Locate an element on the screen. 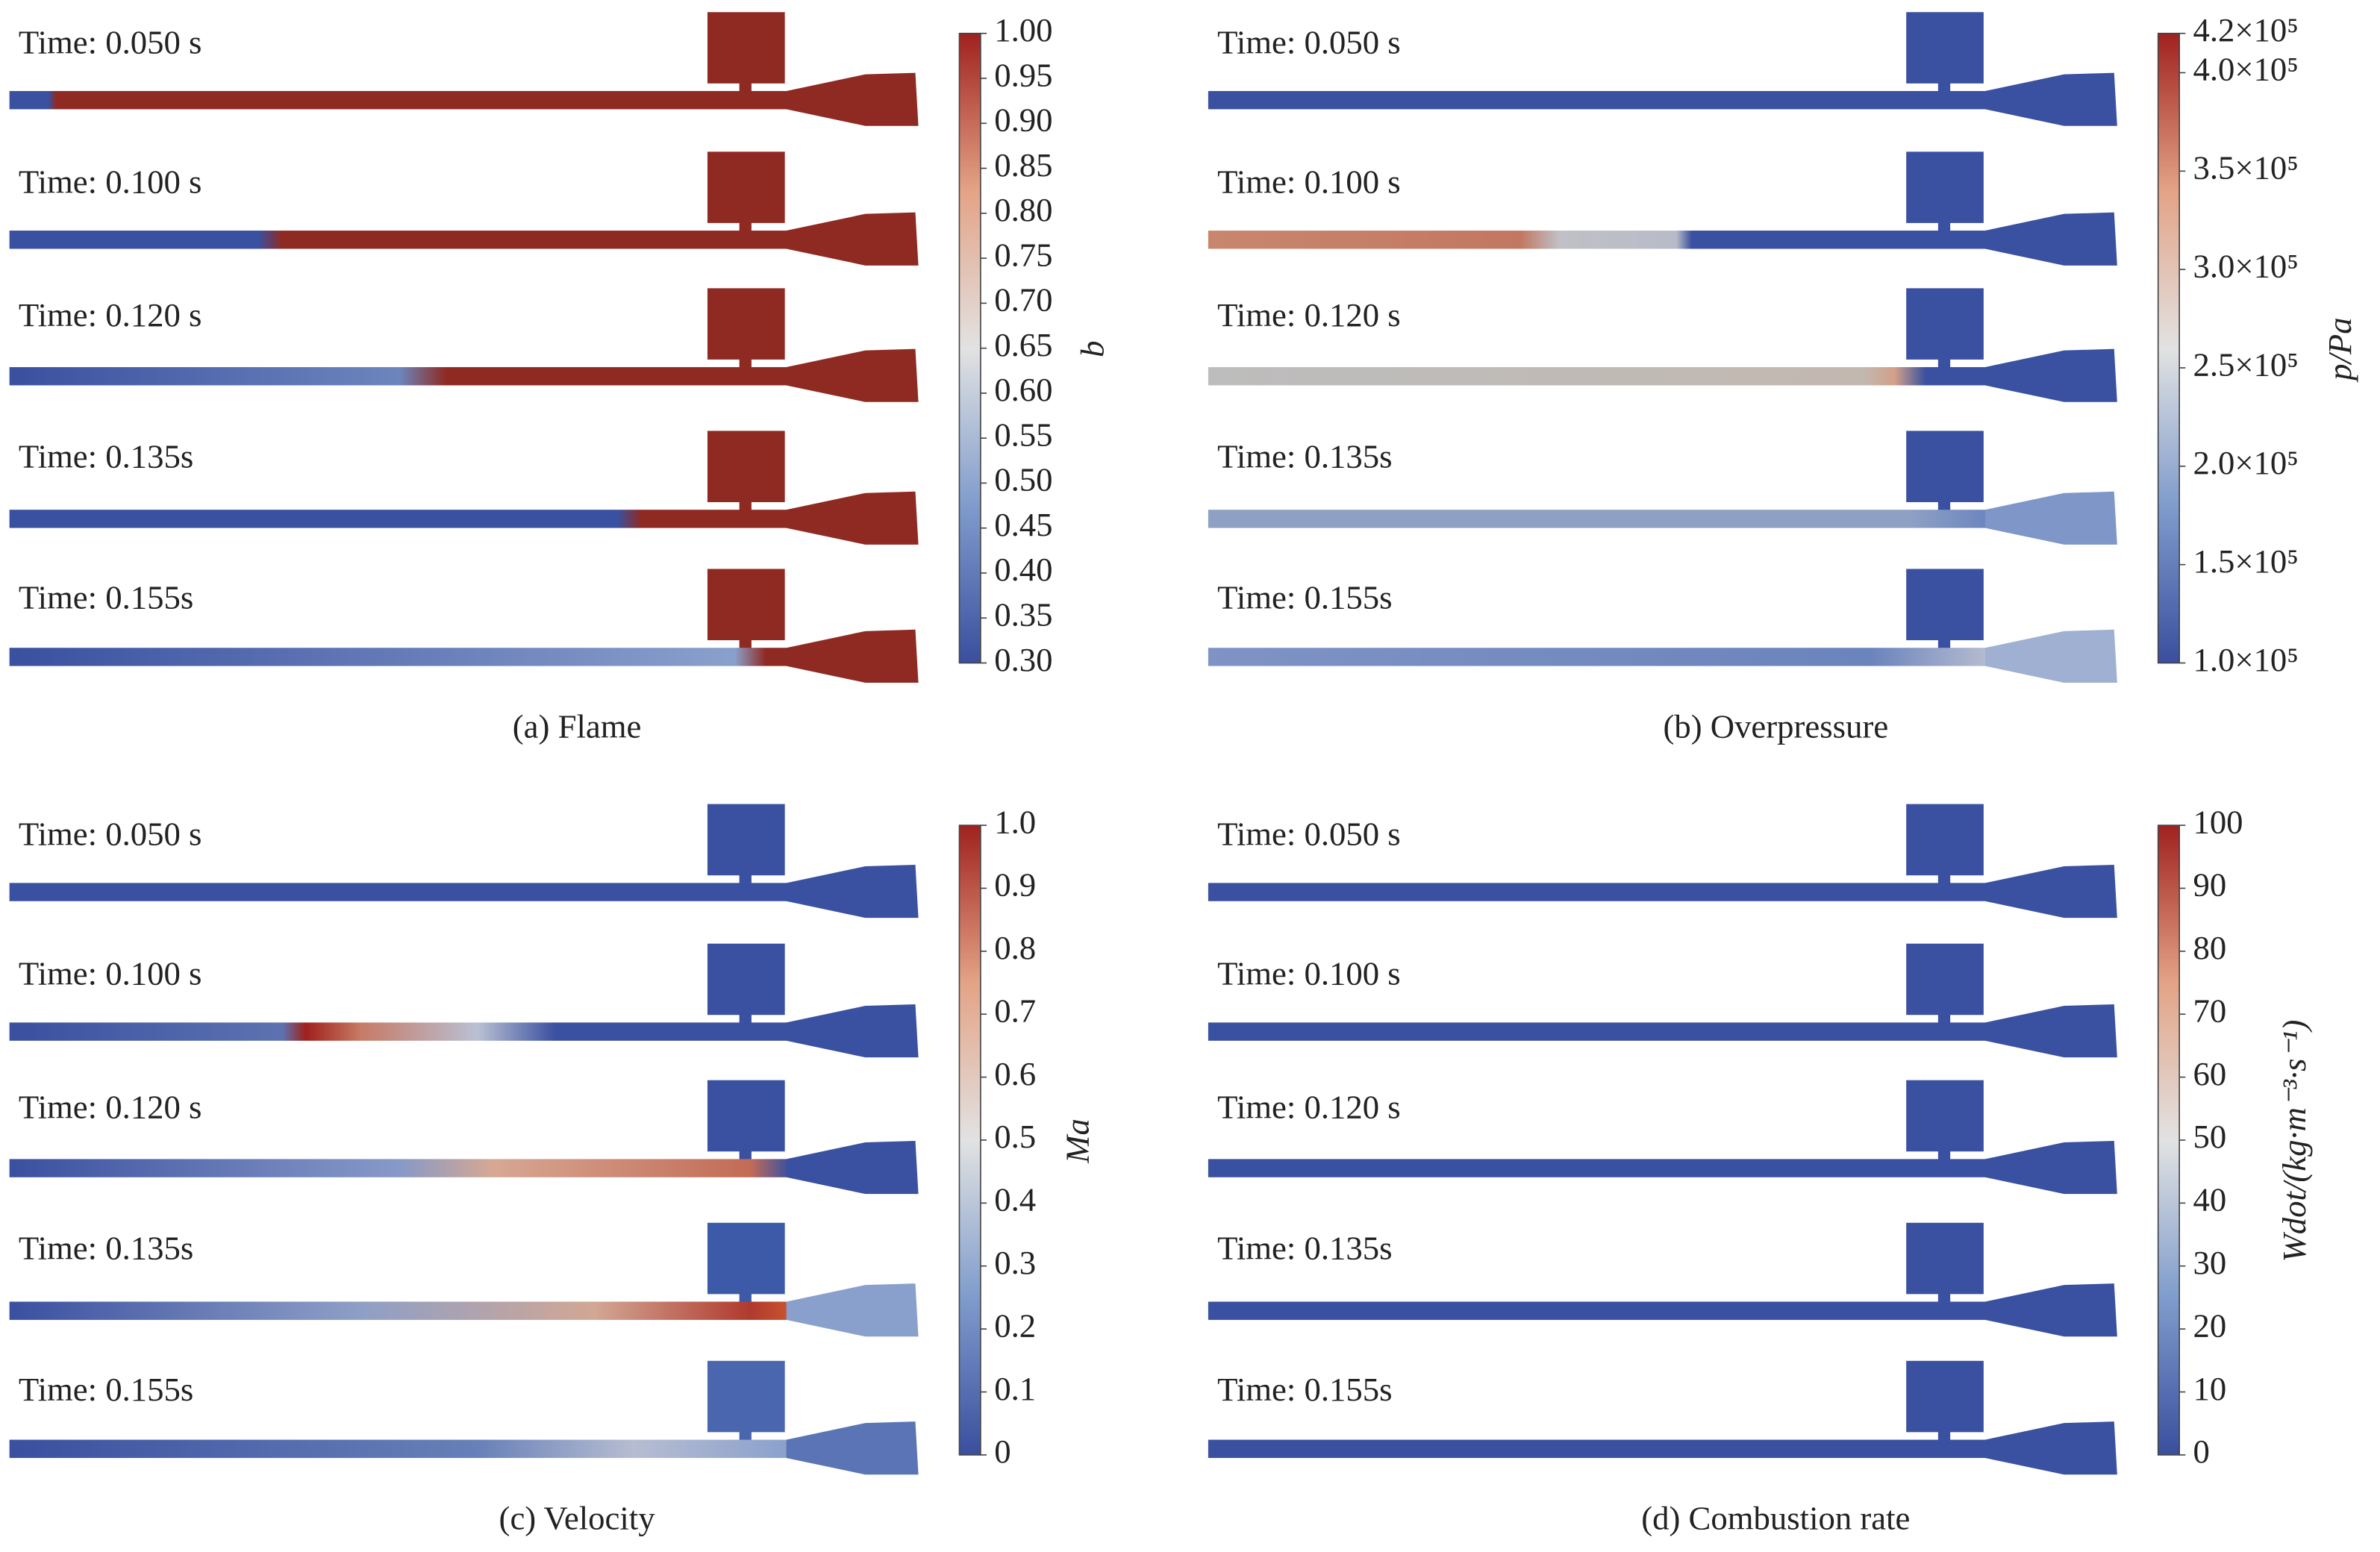 The width and height of the screenshot is (2380, 1552). colorbar-tick-label: 0.4 is located at coordinates (1015, 1199).